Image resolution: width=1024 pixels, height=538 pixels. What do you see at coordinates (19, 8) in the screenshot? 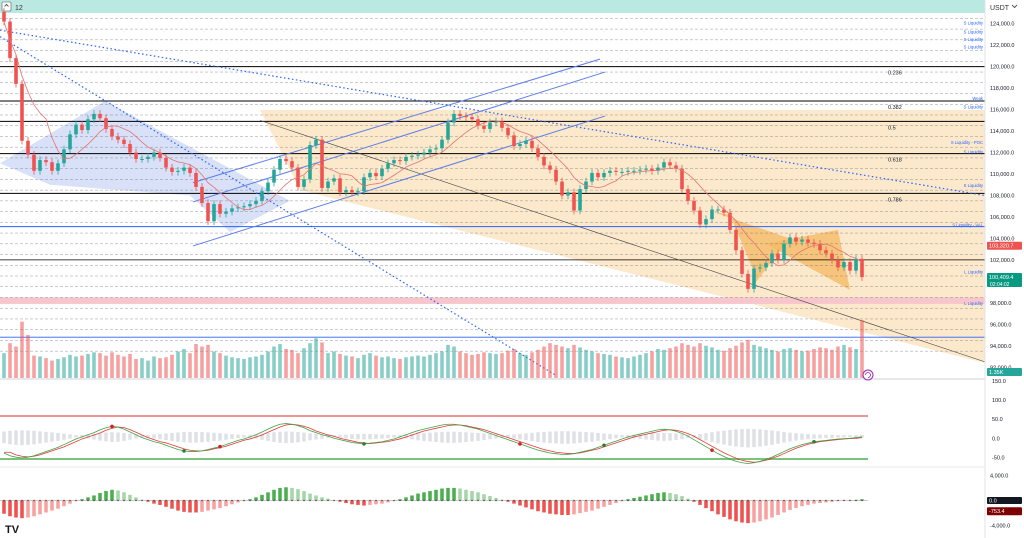
I see `interval-label: 12` at bounding box center [19, 8].